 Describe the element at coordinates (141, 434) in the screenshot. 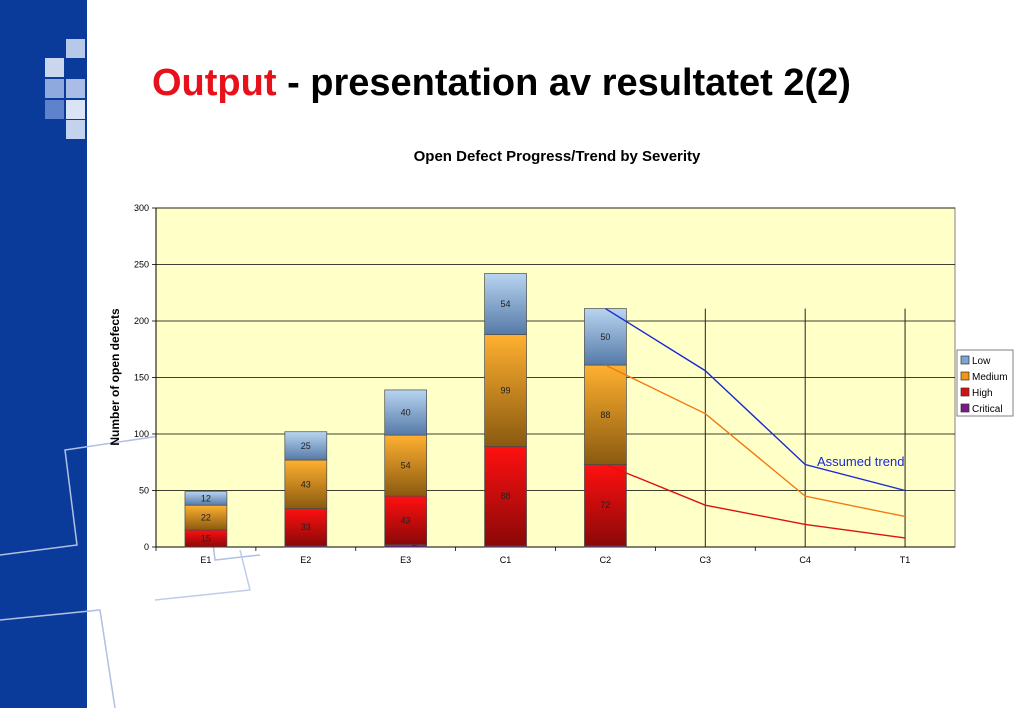

I see `y-tick-label: 100` at that location.